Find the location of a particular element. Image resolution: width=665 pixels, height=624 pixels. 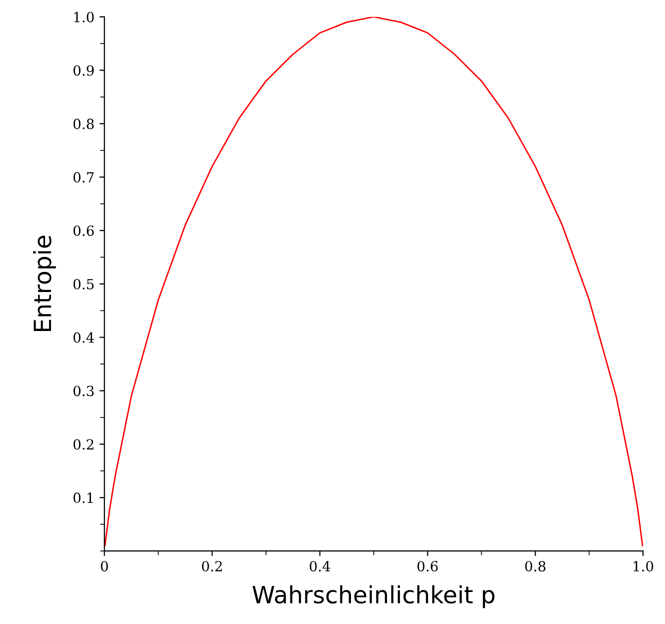

x-tick-label: 1.0 is located at coordinates (644, 566).